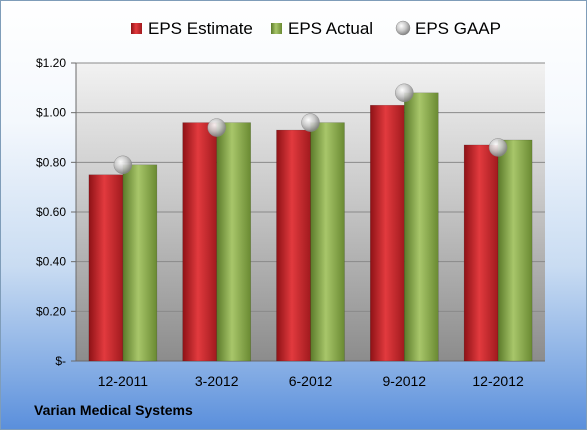 The height and width of the screenshot is (430, 587). Describe the element at coordinates (405, 381) in the screenshot. I see `x-category-label: 9-2012` at that location.